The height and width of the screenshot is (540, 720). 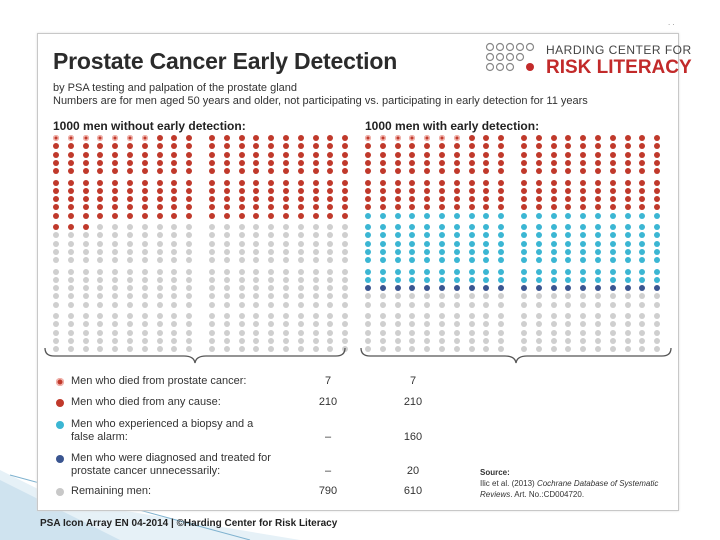 What do you see at coordinates (328, 471) in the screenshot?
I see `value-without: –` at bounding box center [328, 471].